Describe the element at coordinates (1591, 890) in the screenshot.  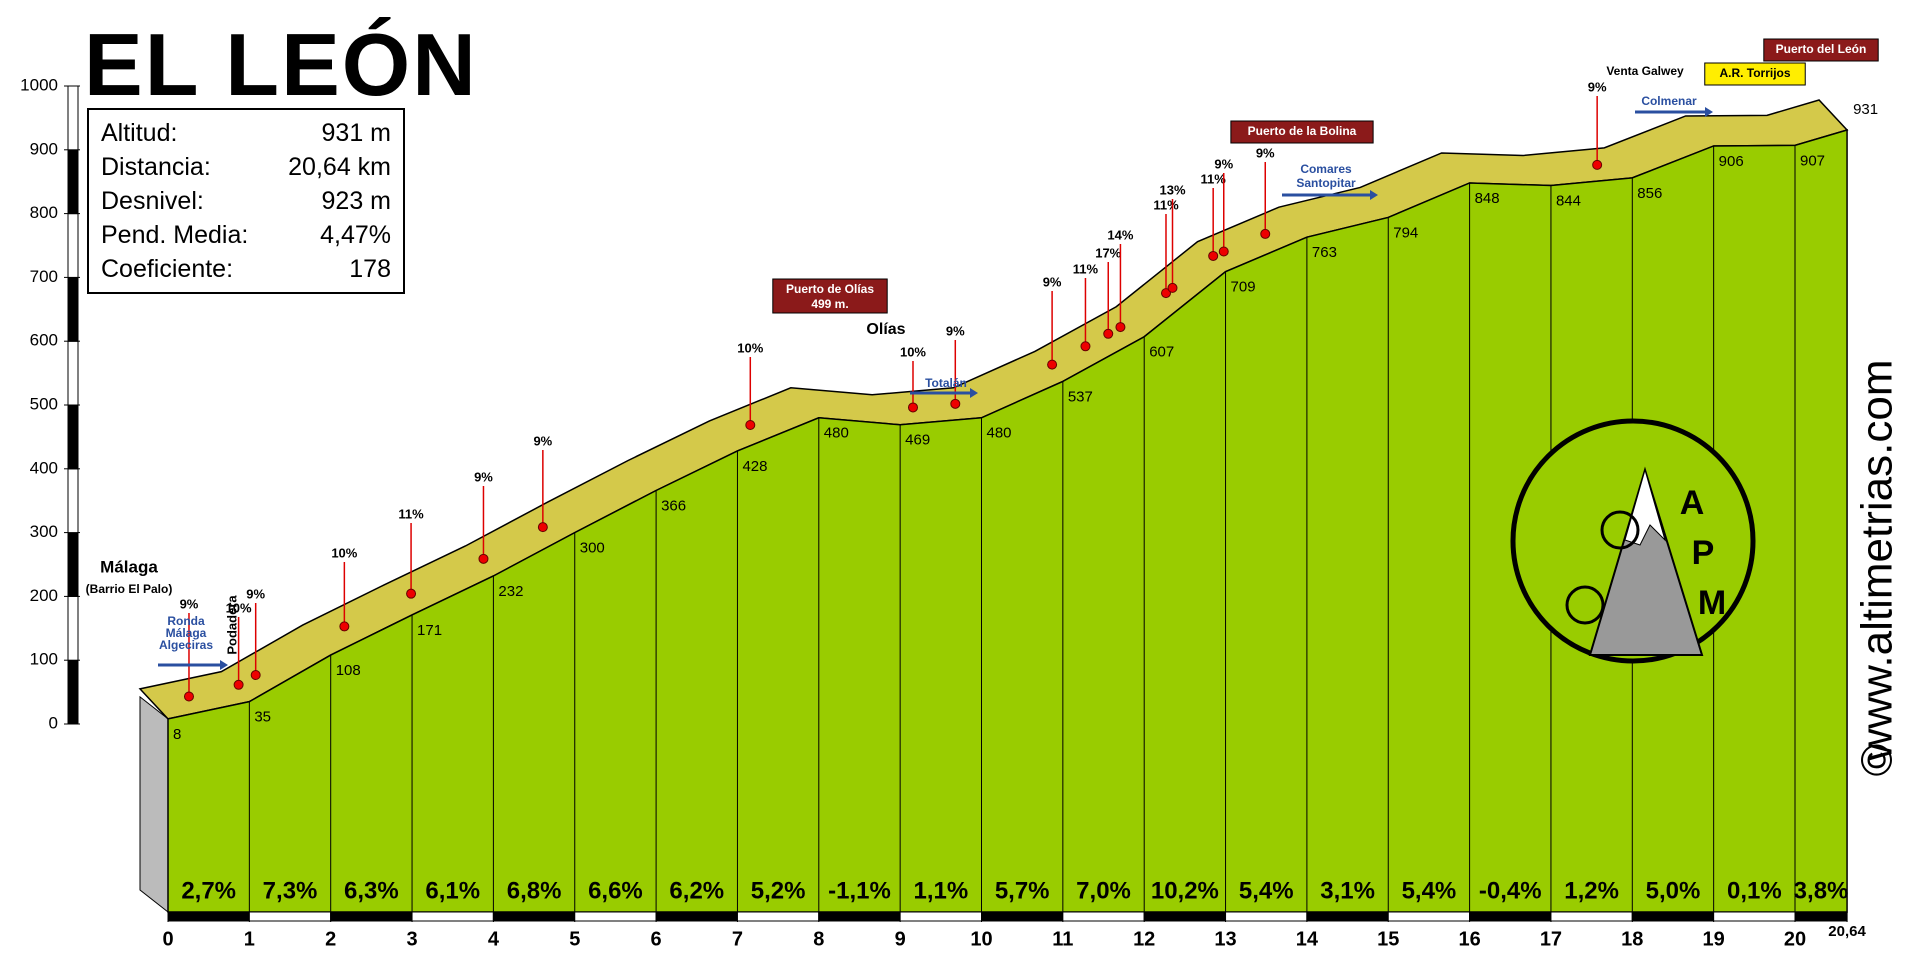
I see `segment-gradient: 1,2%` at that location.